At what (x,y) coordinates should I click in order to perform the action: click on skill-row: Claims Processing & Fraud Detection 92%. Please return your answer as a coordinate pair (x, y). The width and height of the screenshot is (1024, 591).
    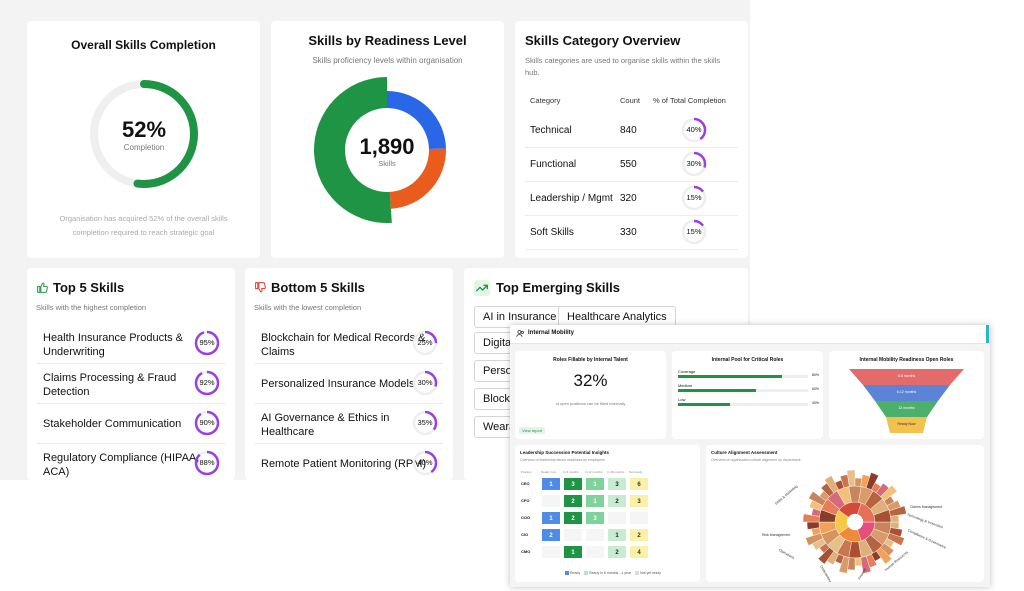
    Looking at the image, I should click on (131, 383).